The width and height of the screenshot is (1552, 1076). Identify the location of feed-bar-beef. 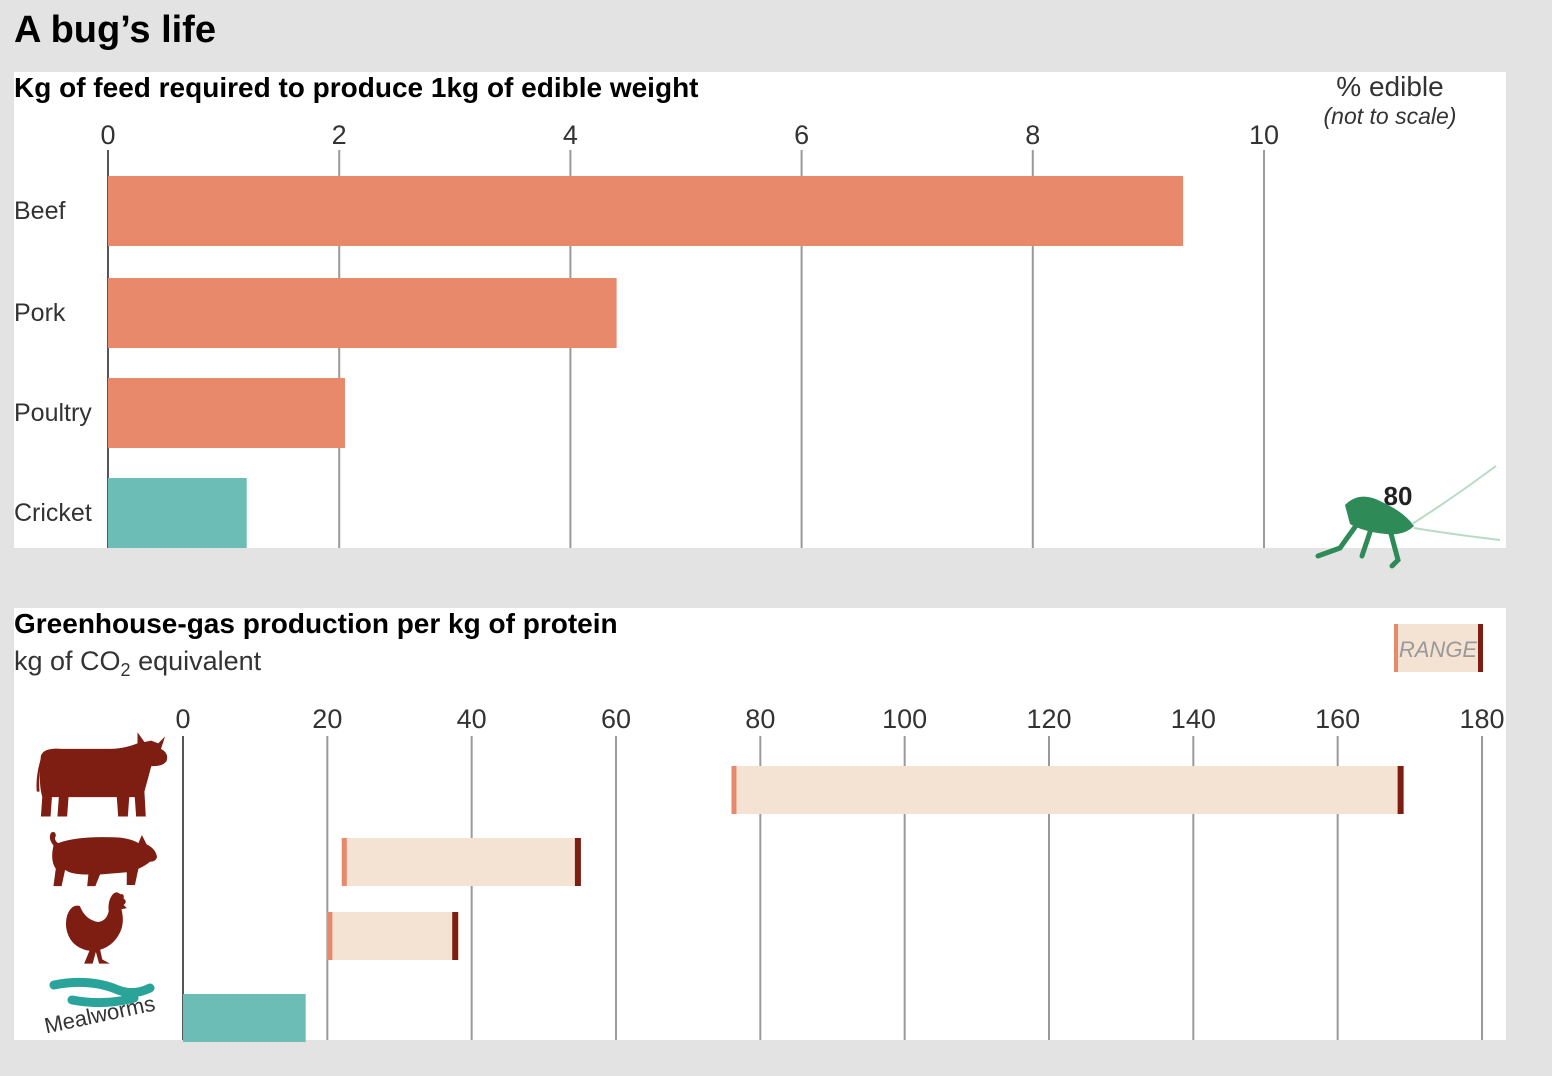
(646, 211).